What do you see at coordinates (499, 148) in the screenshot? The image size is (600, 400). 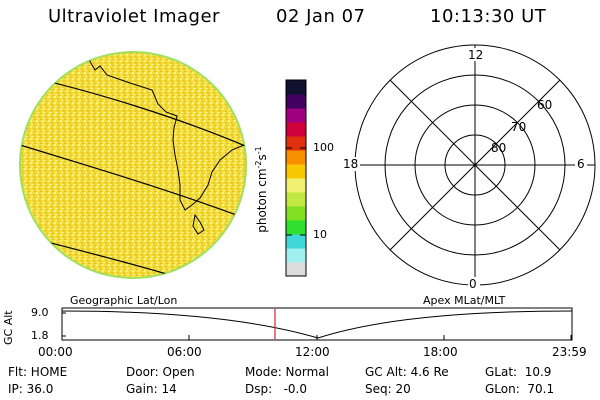 I see `lat-label-80: 80` at bounding box center [499, 148].